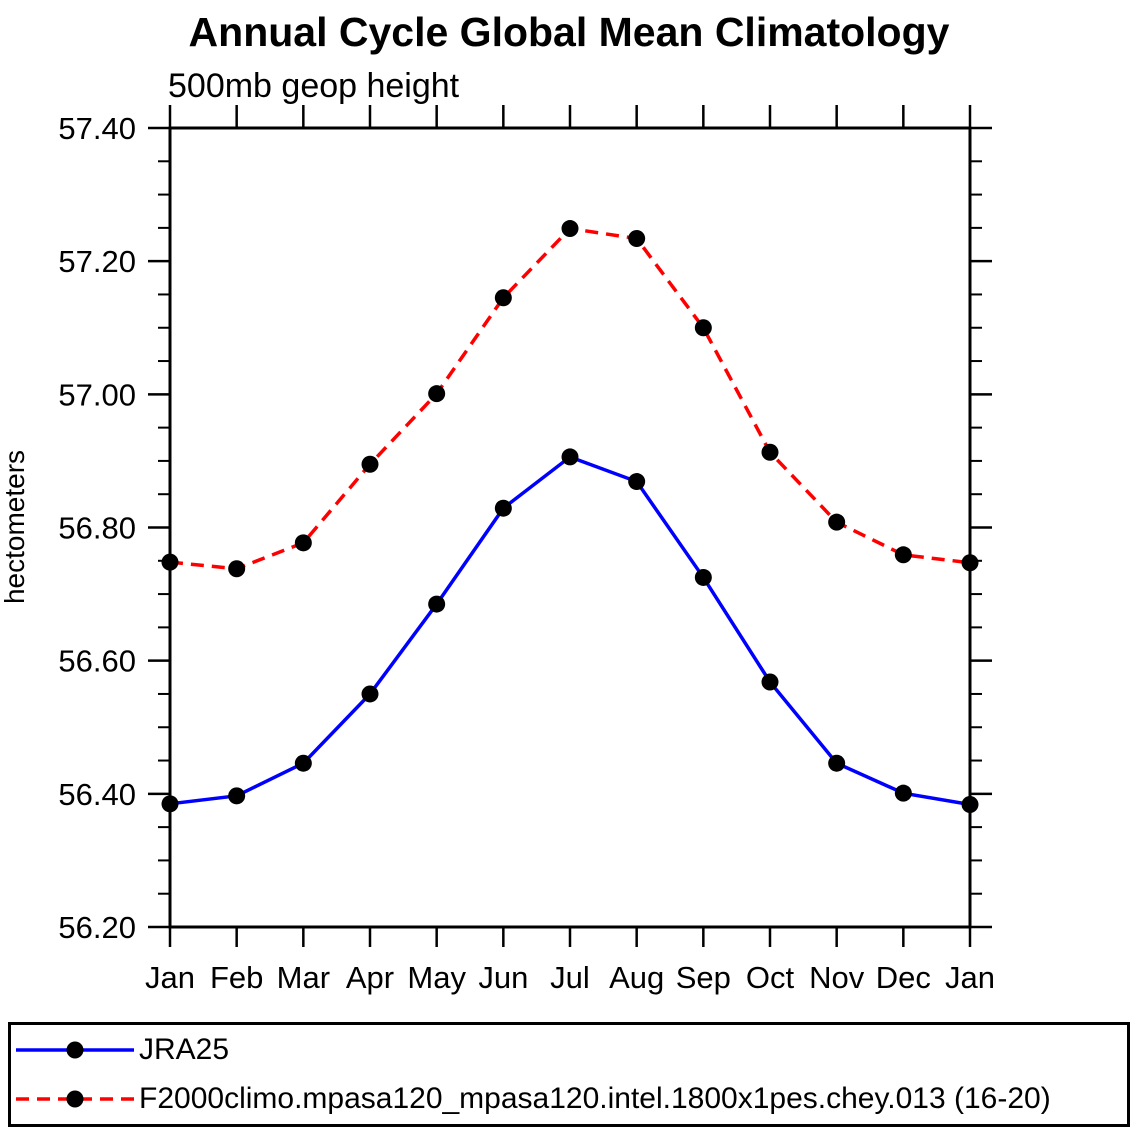 The width and height of the screenshot is (1138, 1132). Describe the element at coordinates (236, 977) in the screenshot. I see `x-tick-label: Feb` at that location.